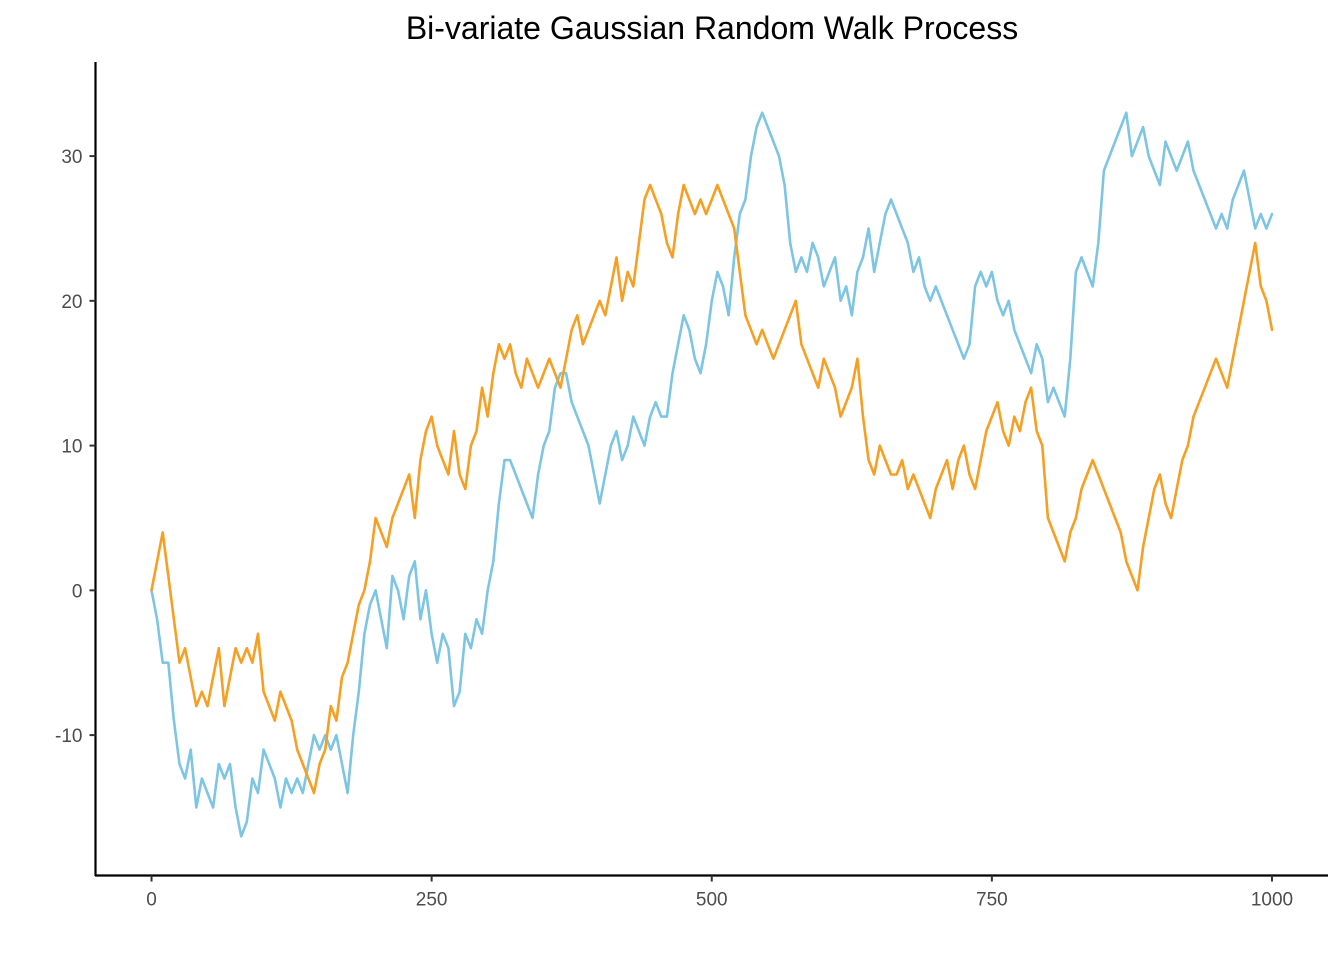  What do you see at coordinates (992, 900) in the screenshot?
I see `x-tick-label: 750` at bounding box center [992, 900].